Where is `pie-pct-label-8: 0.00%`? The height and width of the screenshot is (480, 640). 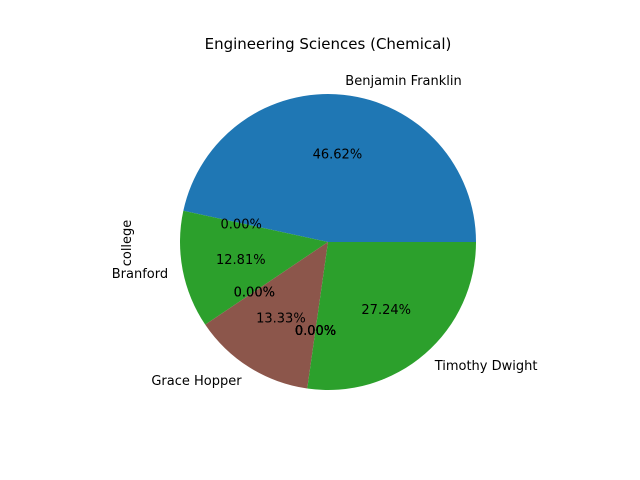
pie-pct-label-8: 0.00% is located at coordinates (315, 331).